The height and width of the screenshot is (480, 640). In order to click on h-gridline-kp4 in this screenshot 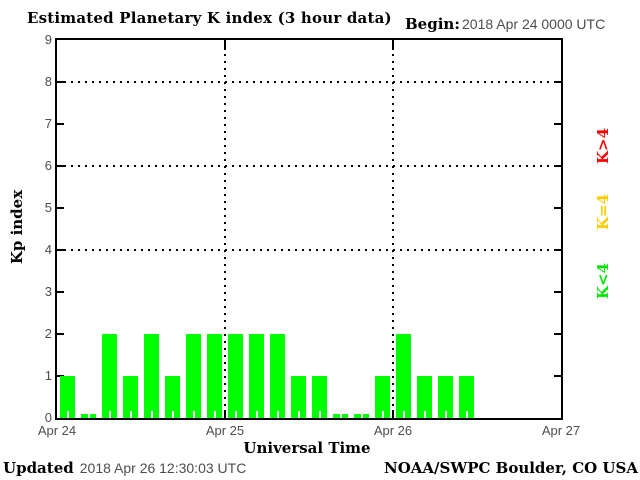, I will do `click(309, 250)`.